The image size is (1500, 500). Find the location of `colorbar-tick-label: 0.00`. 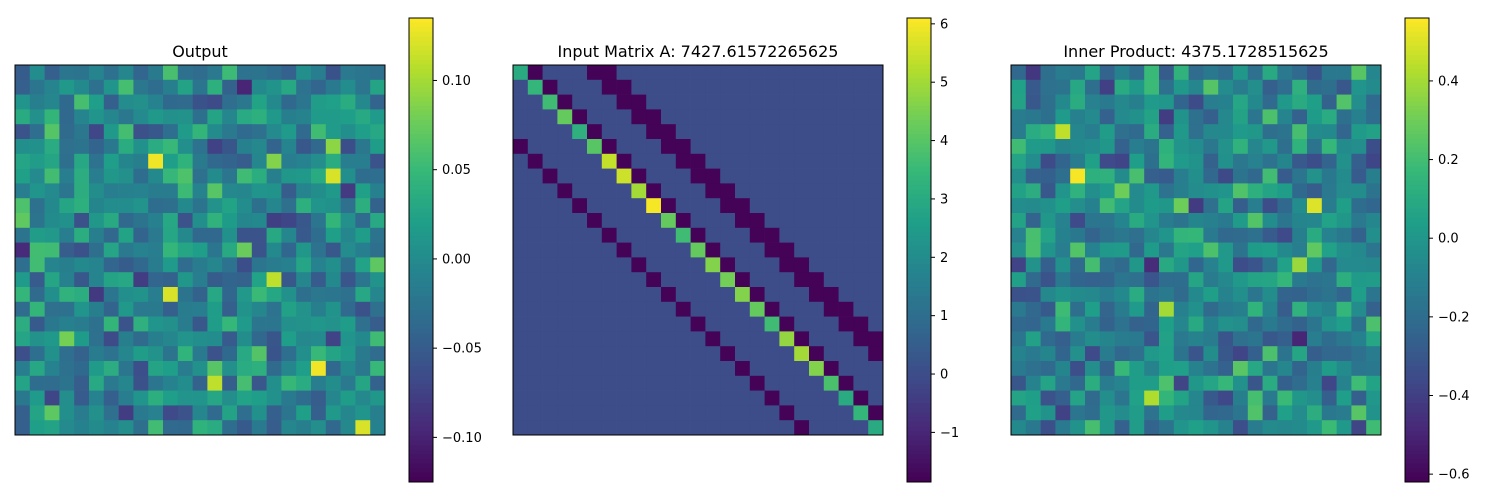

colorbar-tick-label: 0.00 is located at coordinates (456, 259).